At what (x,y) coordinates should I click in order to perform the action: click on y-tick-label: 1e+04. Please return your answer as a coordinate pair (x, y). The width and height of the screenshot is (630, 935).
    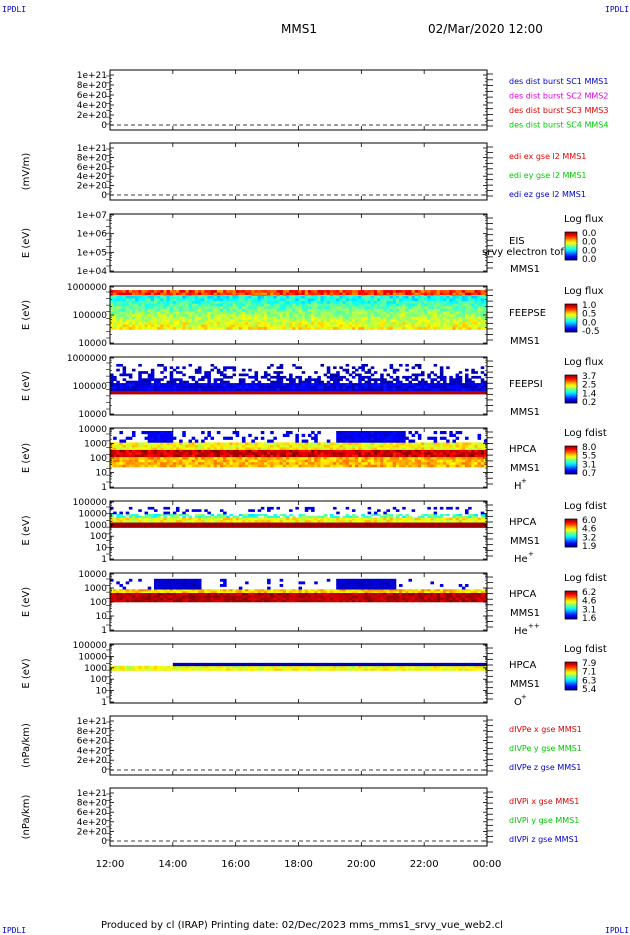
    Looking at the image, I should click on (92, 272).